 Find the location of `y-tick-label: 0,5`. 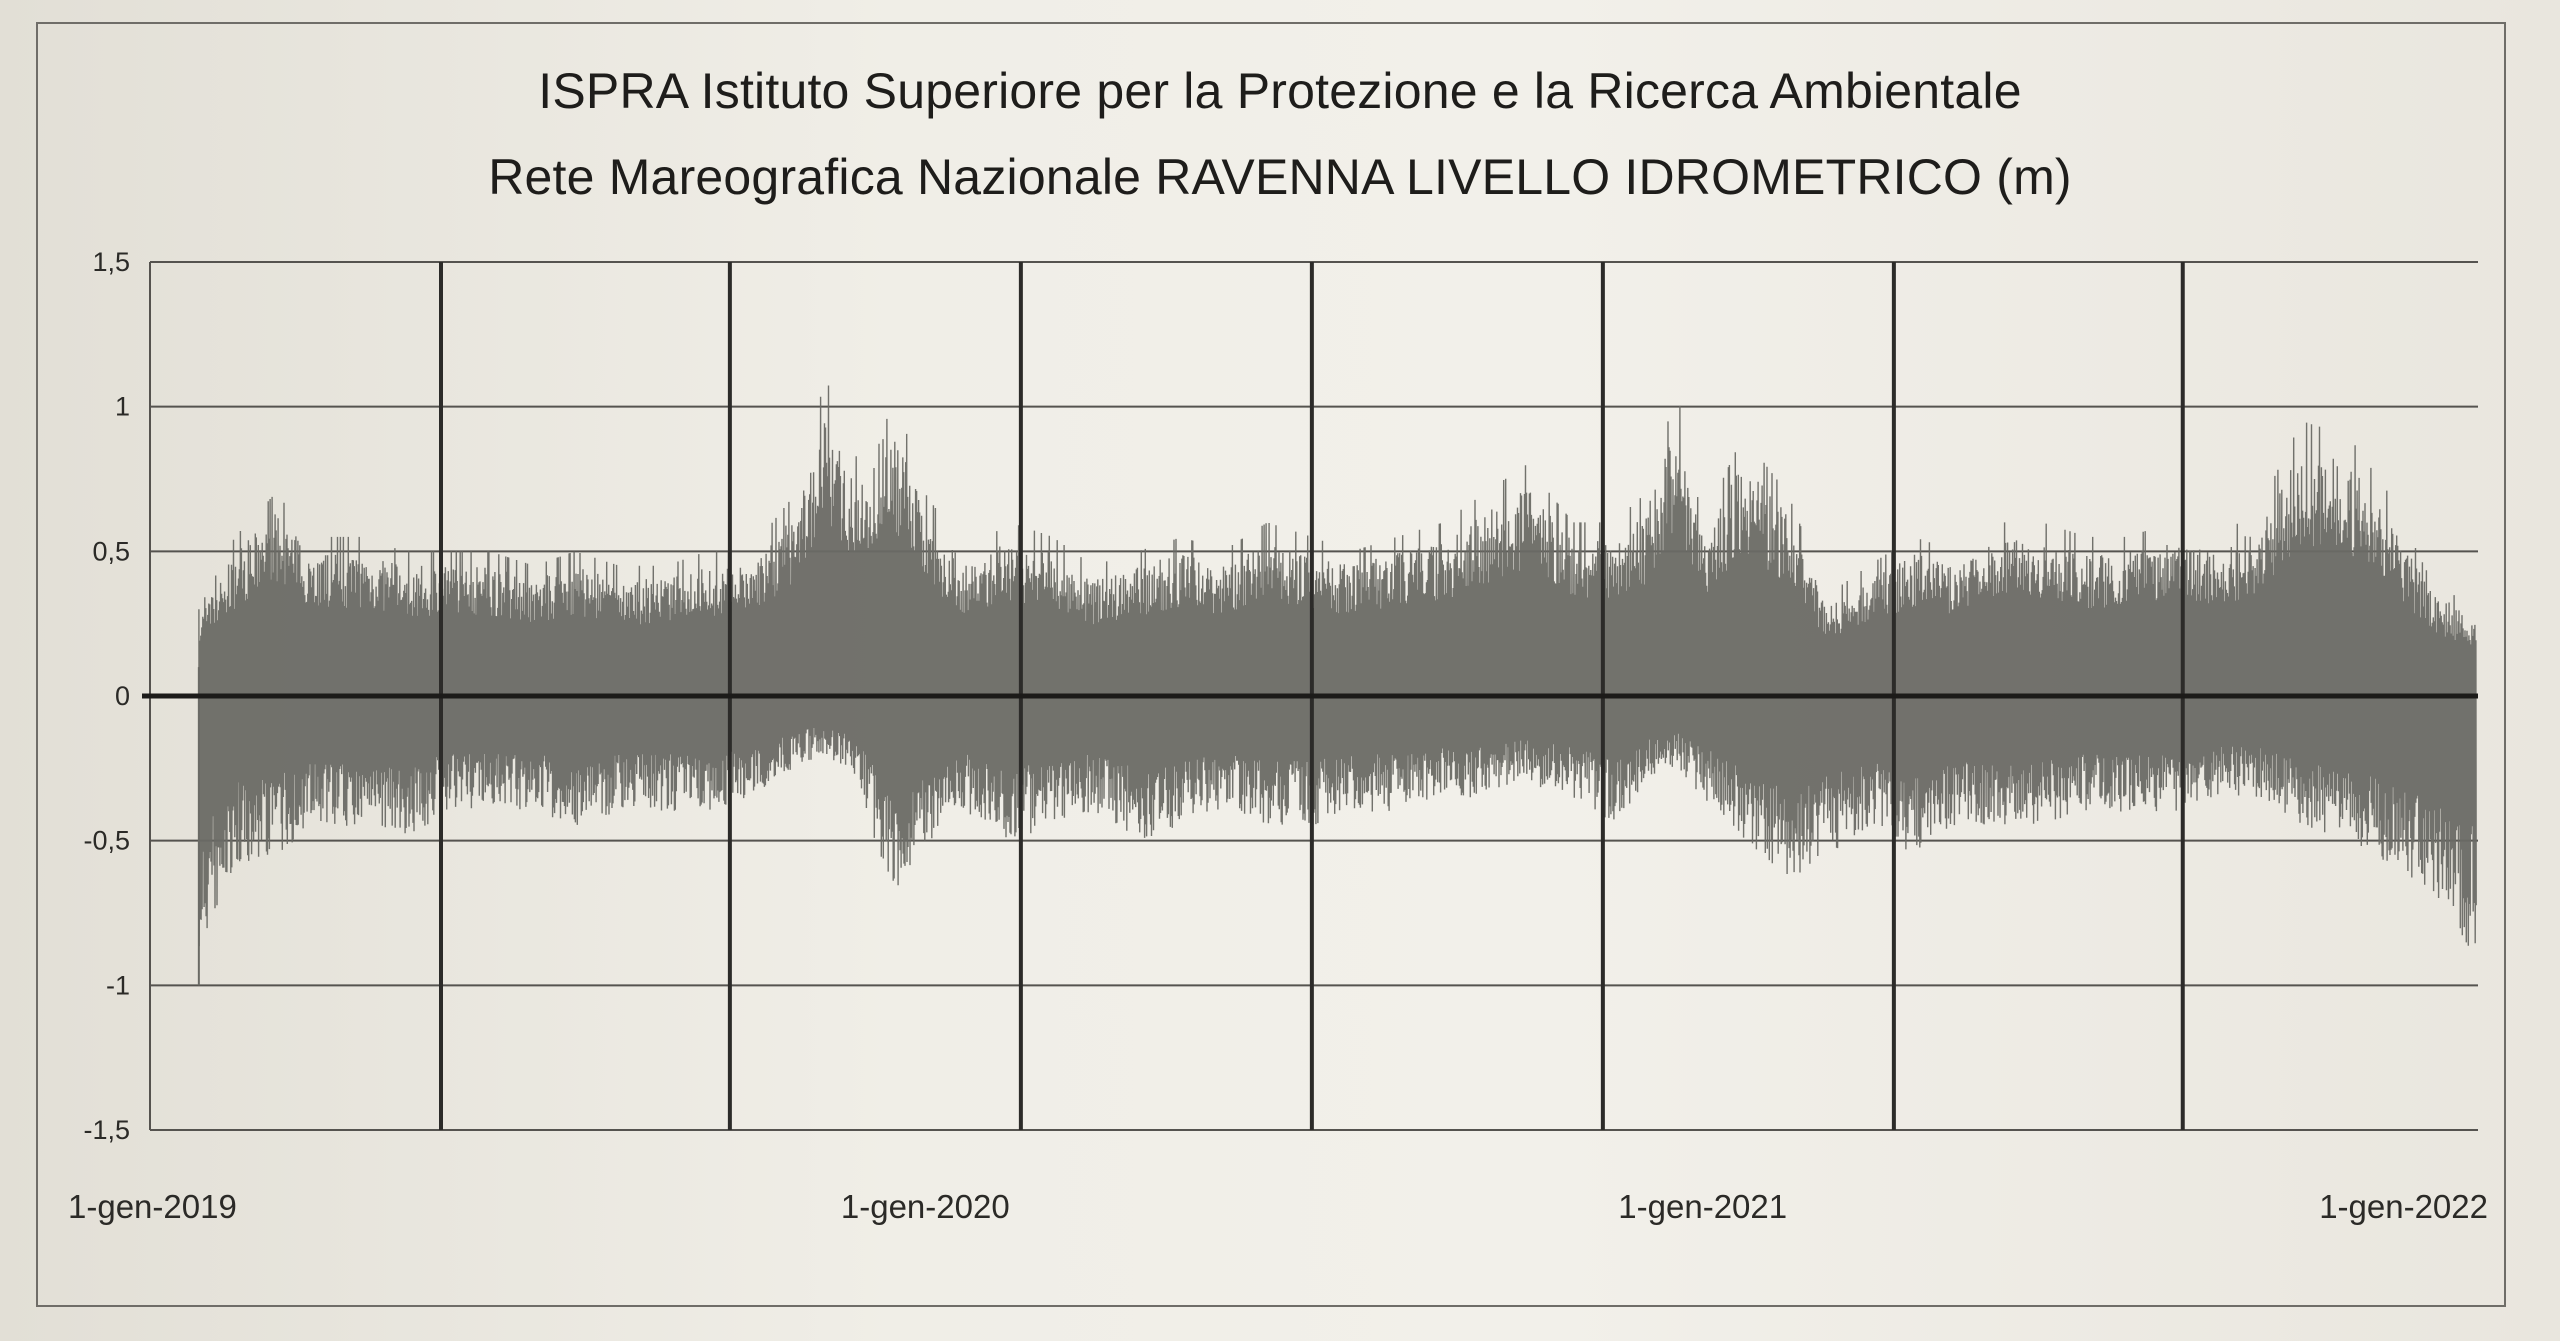

y-tick-label: 0,5 is located at coordinates (111, 551).